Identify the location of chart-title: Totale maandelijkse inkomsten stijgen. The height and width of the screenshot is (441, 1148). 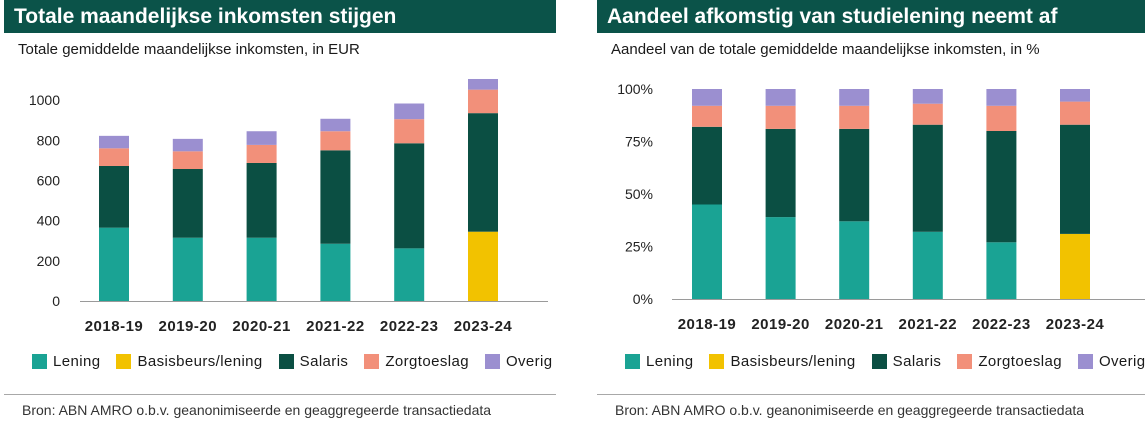
(280, 16).